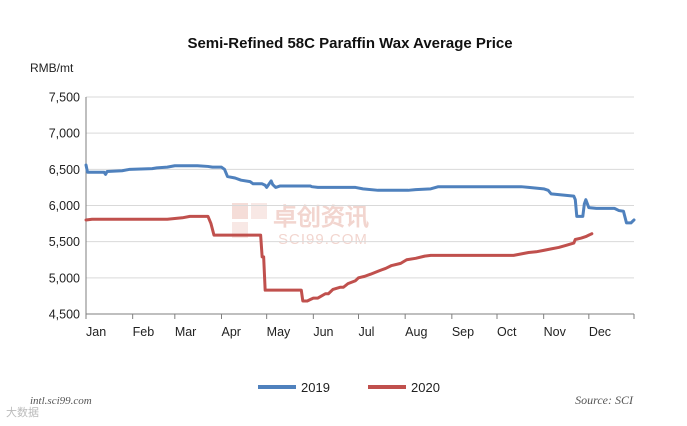 This screenshot has height=426, width=687. What do you see at coordinates (321, 217) in the screenshot?
I see `watermark-cn-text: 卓创资讯` at bounding box center [321, 217].